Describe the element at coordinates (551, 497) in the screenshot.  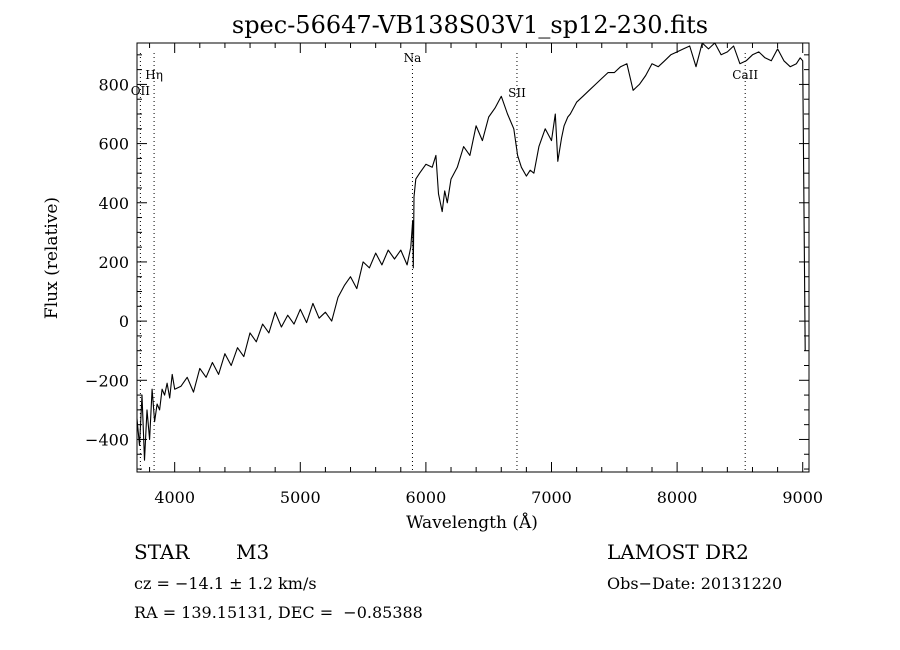
I see `x-tick-label: 7000` at that location.